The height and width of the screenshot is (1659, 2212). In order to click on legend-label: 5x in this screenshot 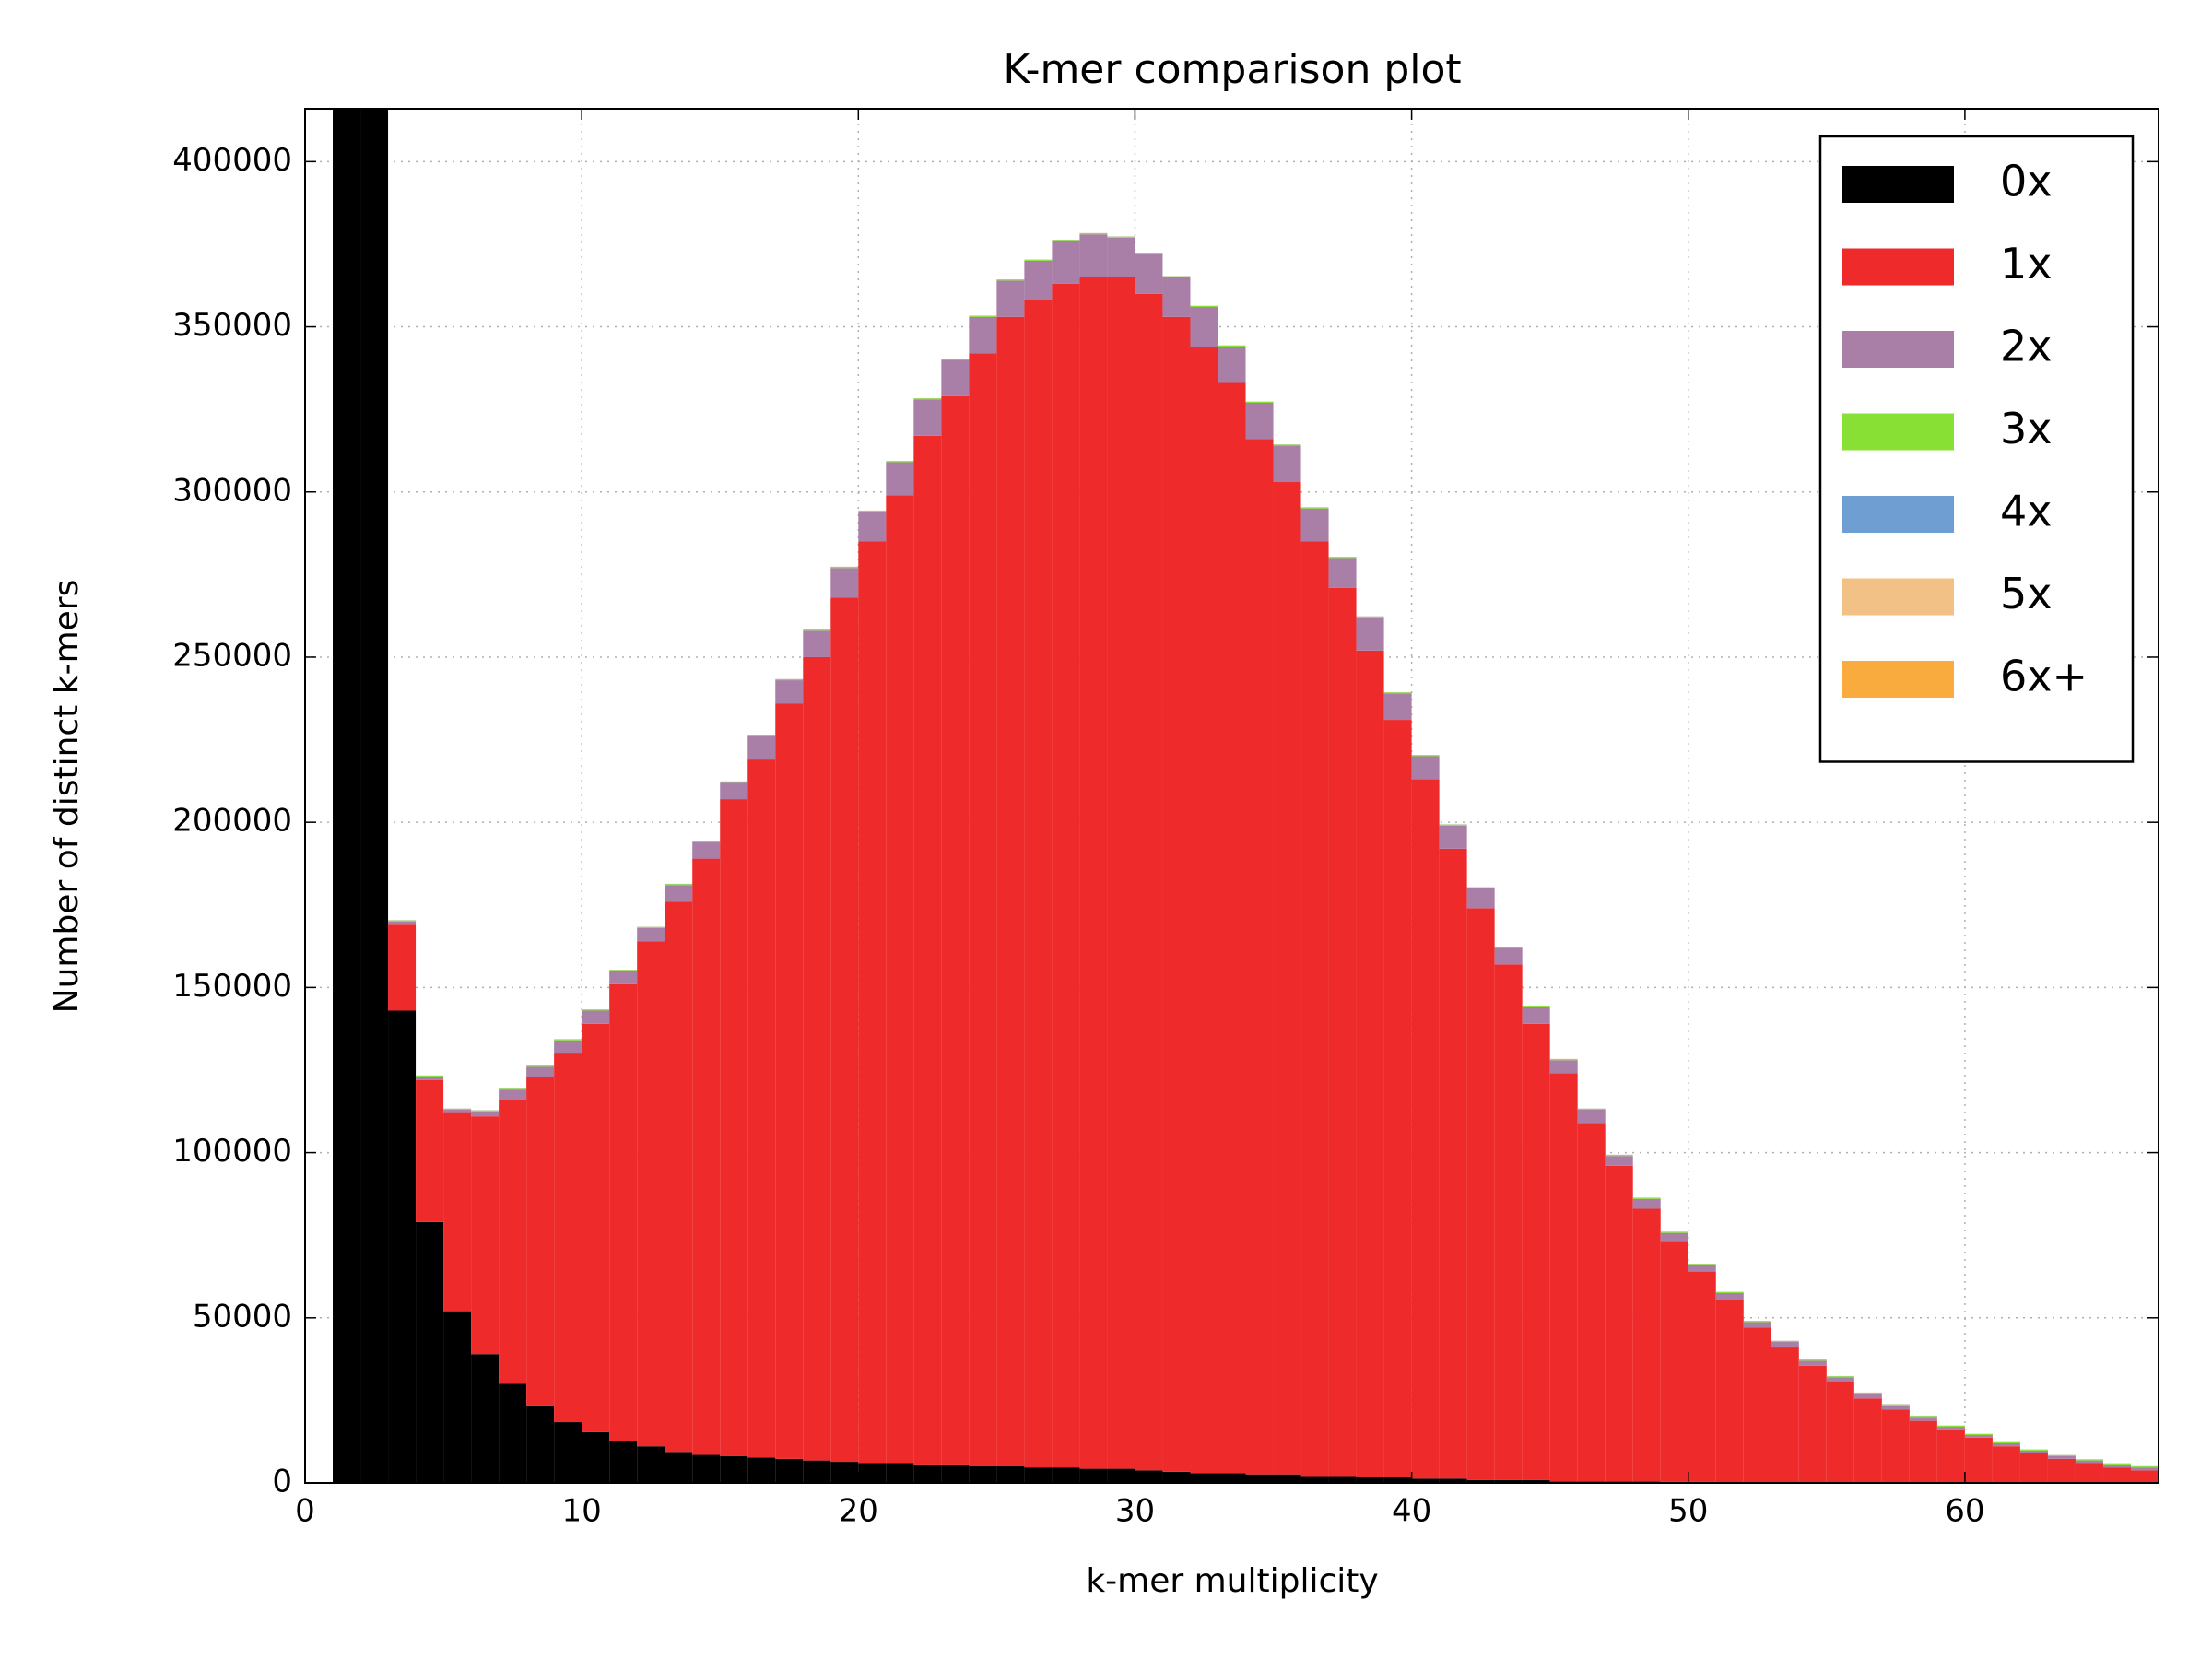, I will do `click(2026, 593)`.